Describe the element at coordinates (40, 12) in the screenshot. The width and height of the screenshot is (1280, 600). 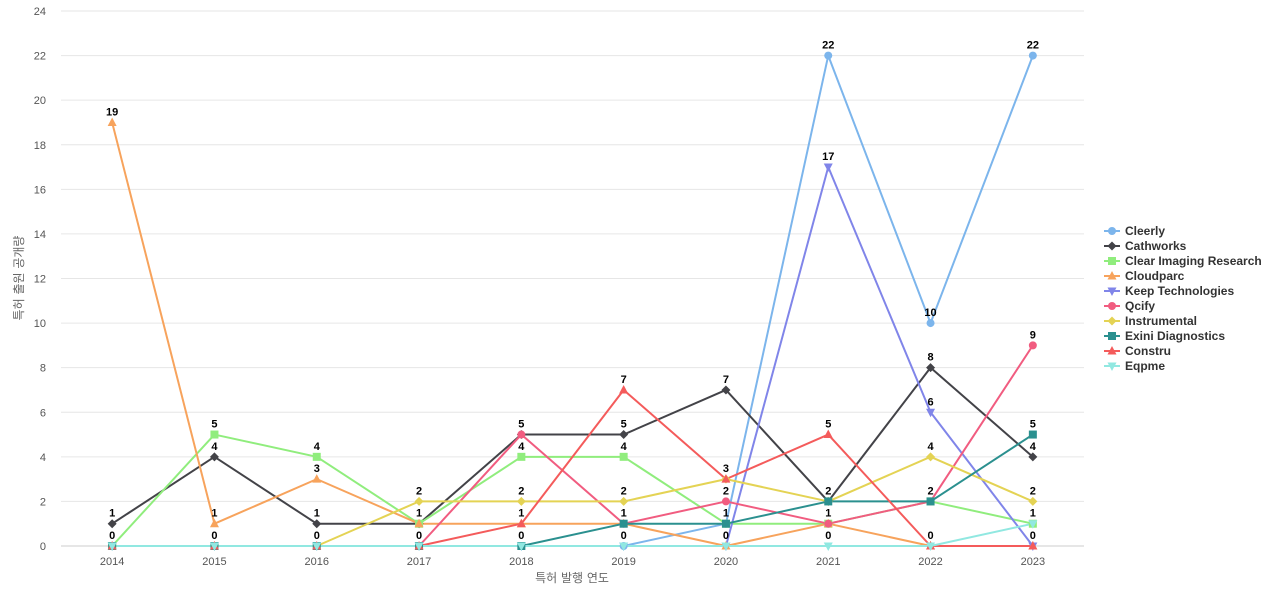
I see `y-tick-label: 24` at that location.